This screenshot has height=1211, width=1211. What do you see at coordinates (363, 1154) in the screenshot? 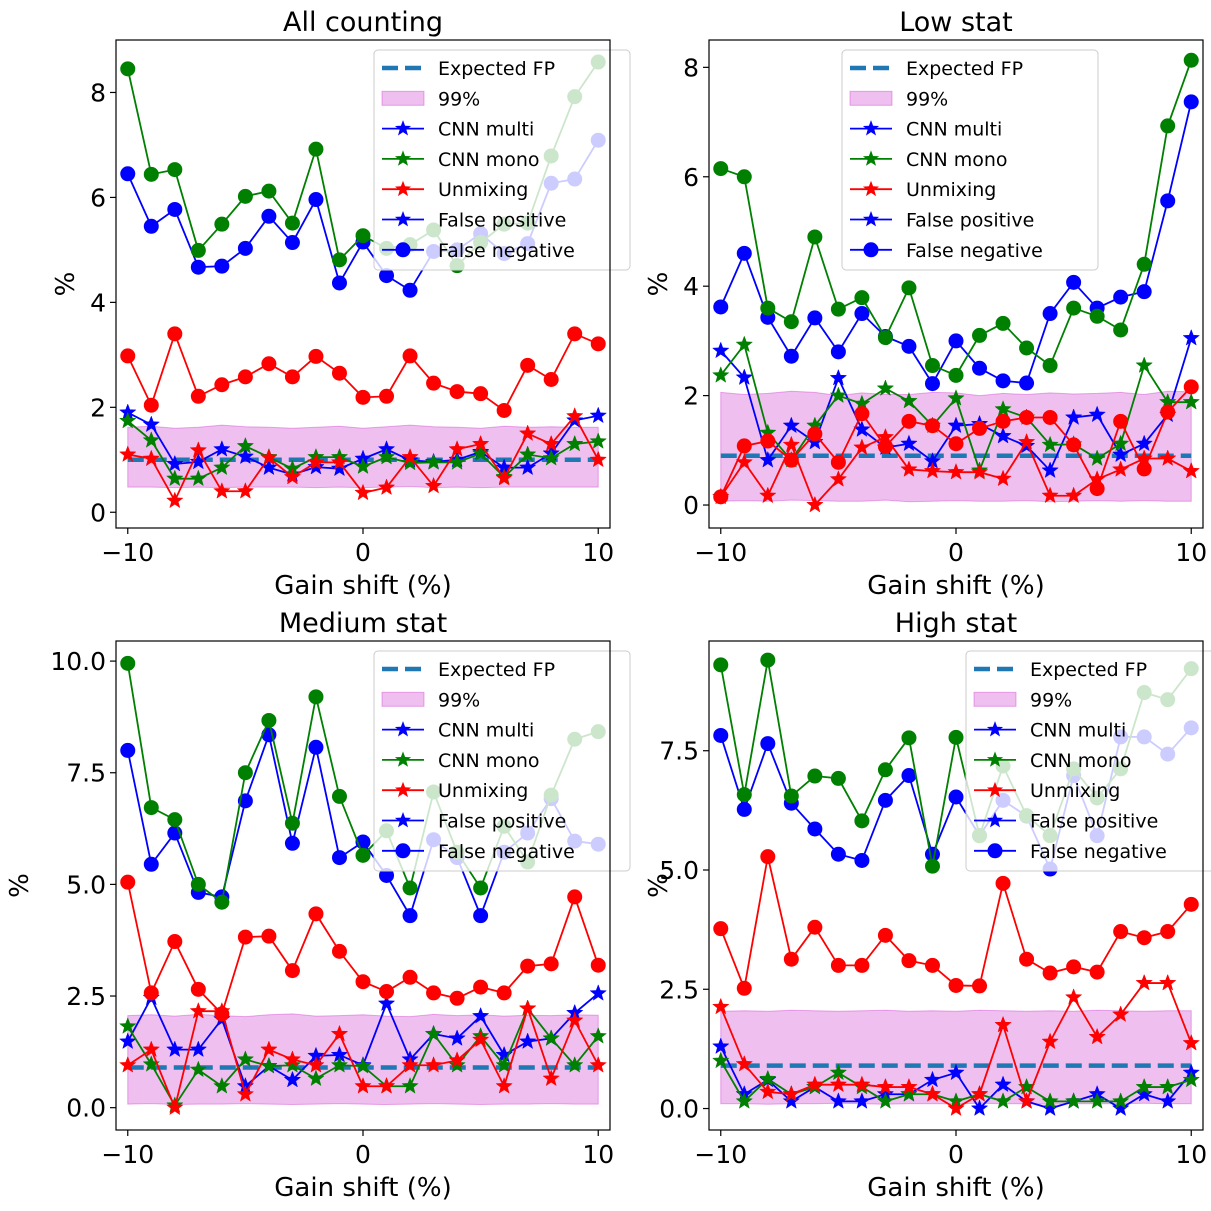
I see `x-tick-label: 0` at bounding box center [363, 1154].